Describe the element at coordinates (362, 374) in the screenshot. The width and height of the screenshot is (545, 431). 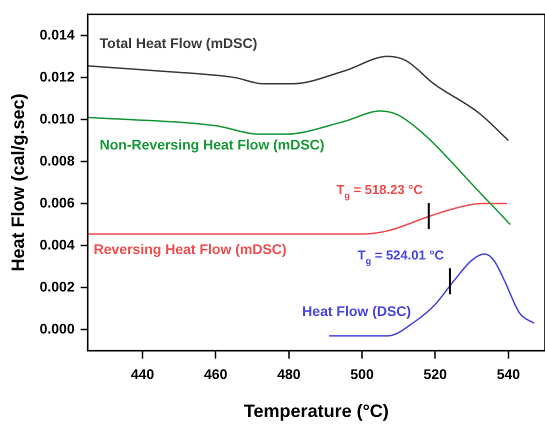
I see `x-tick-label: 500` at that location.